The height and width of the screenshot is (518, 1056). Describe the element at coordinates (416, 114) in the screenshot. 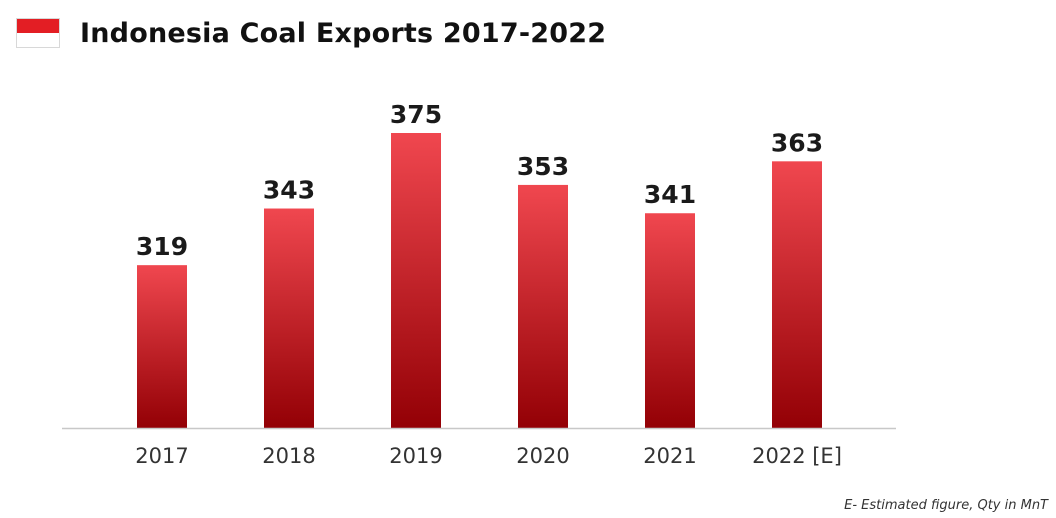

I see `bar-value-label: 375` at that location.